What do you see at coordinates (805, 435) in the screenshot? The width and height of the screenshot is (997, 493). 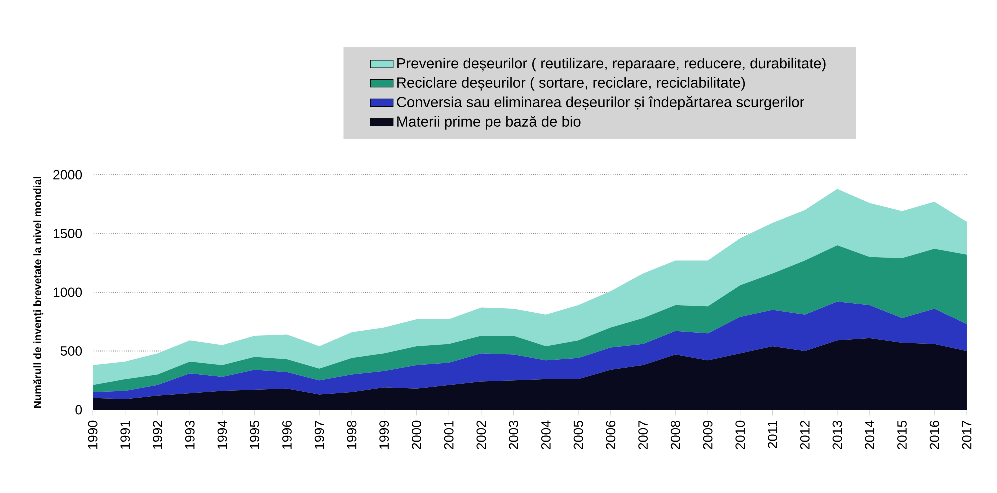 I see `x-tick-label: 2012` at bounding box center [805, 435].